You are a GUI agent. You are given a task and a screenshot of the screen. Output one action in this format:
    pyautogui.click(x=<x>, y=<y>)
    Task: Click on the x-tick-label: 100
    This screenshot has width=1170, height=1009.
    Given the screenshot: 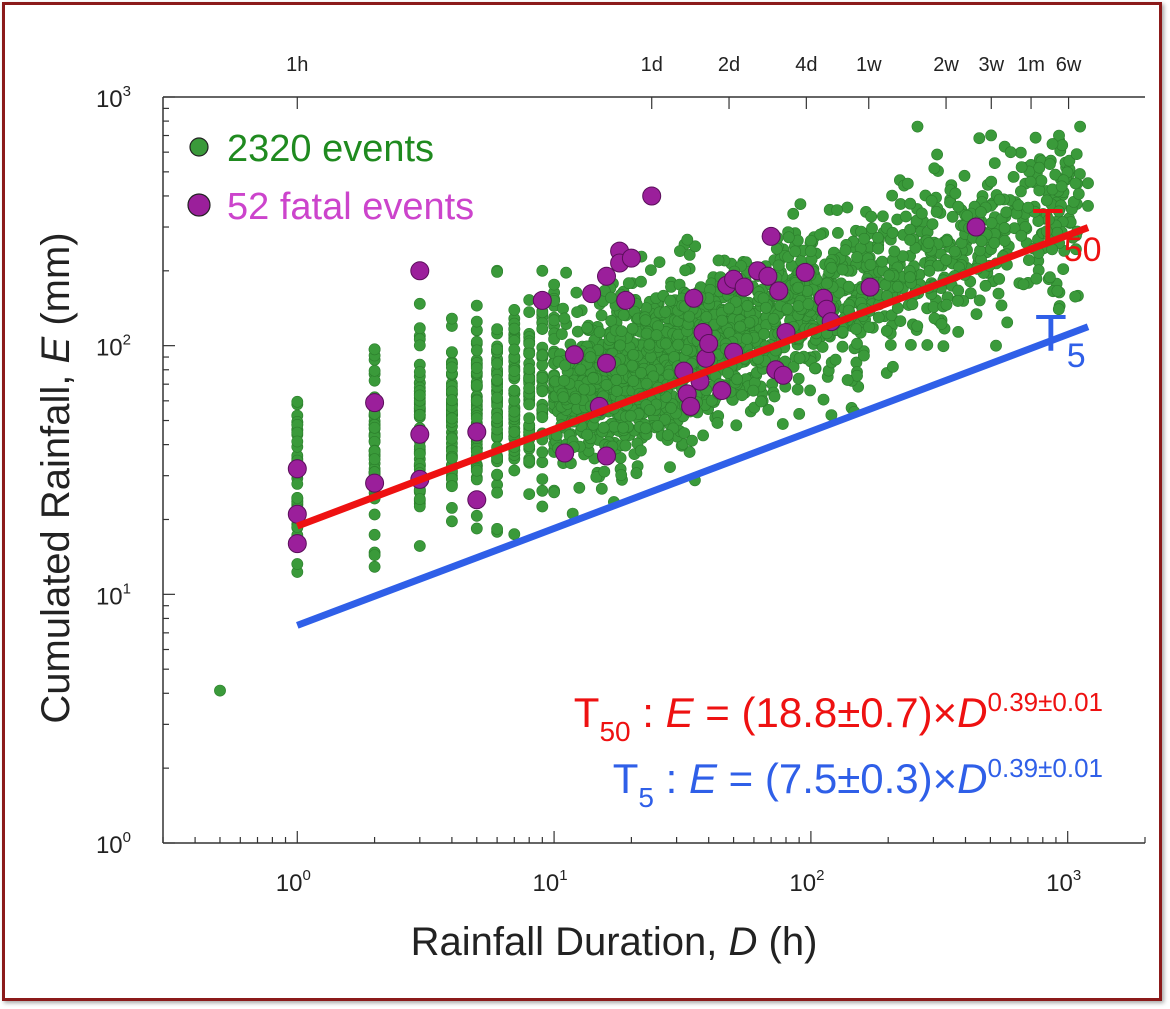 What is the action you would take?
    pyautogui.click(x=293, y=882)
    